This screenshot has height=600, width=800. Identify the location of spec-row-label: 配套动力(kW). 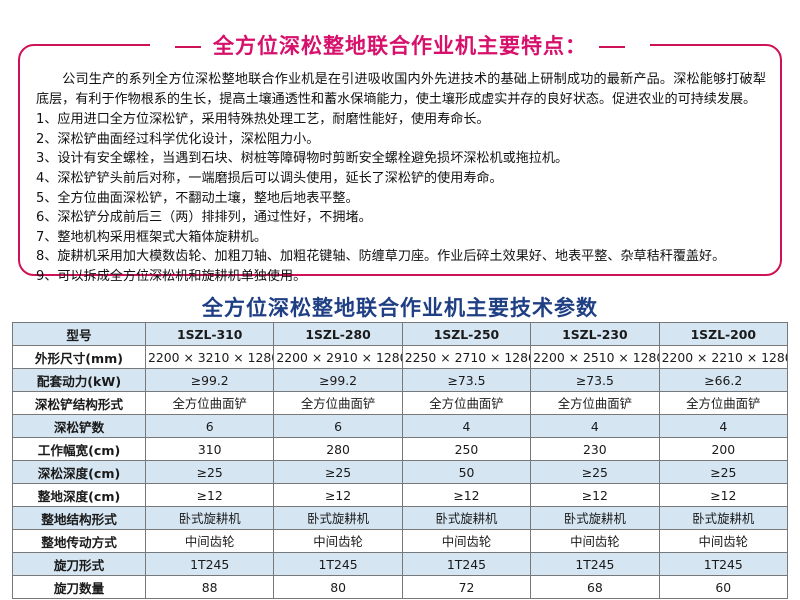
(79, 380).